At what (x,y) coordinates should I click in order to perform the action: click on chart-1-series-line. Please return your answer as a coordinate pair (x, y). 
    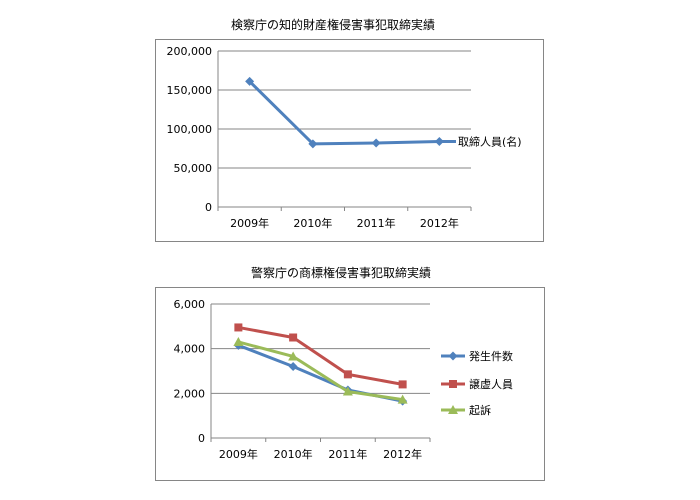
    Looking at the image, I should click on (344, 113).